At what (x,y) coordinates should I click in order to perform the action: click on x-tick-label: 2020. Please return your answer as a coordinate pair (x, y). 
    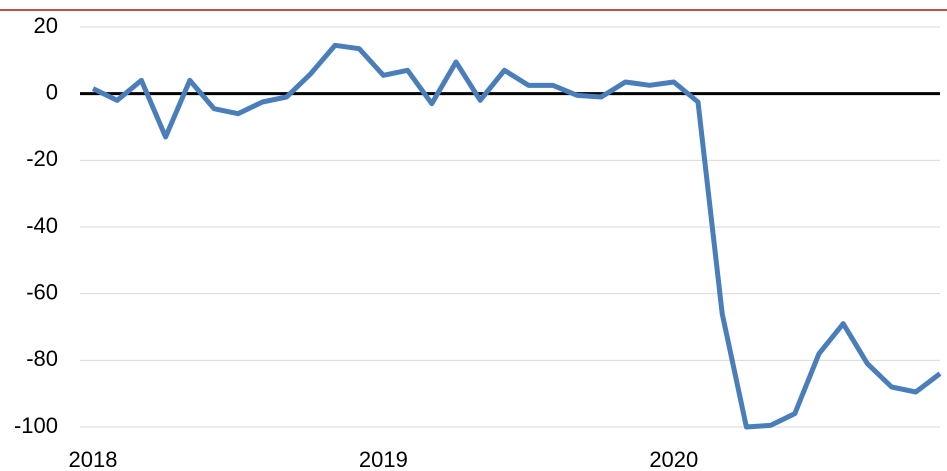
    Looking at the image, I should click on (673, 459).